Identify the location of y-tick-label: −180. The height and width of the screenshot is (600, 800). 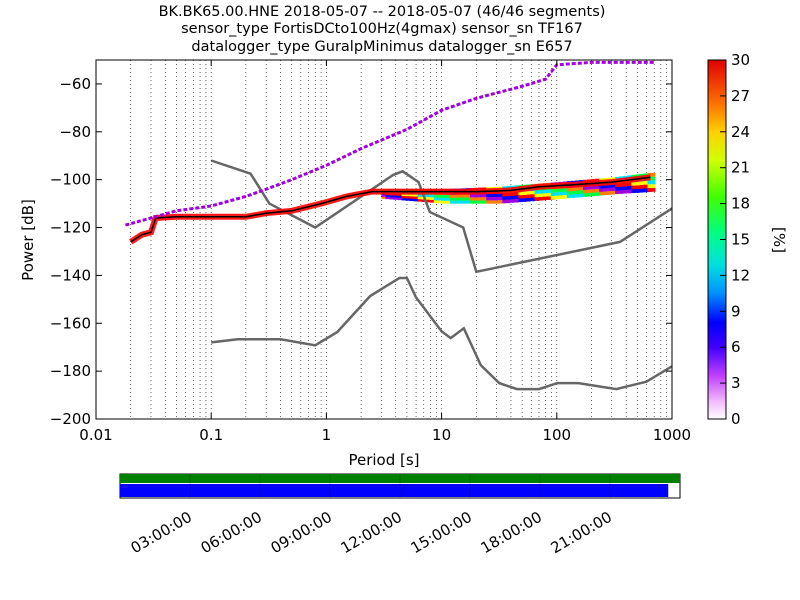
(70, 371).